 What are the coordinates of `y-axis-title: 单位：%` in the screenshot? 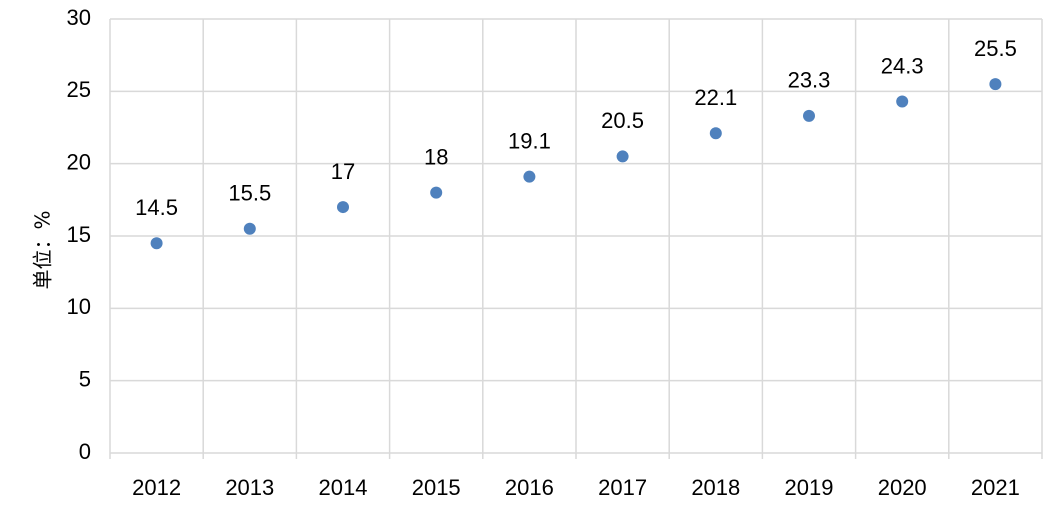 It's located at (43, 249).